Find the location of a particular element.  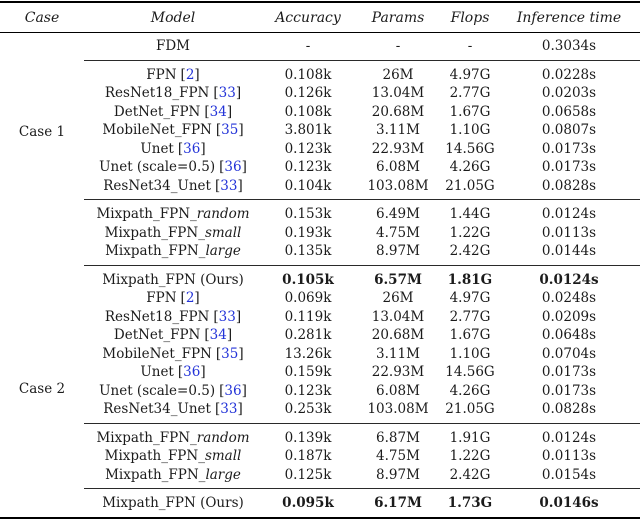

model-cell: ResNet18_FPN [33] is located at coordinates (173, 317).